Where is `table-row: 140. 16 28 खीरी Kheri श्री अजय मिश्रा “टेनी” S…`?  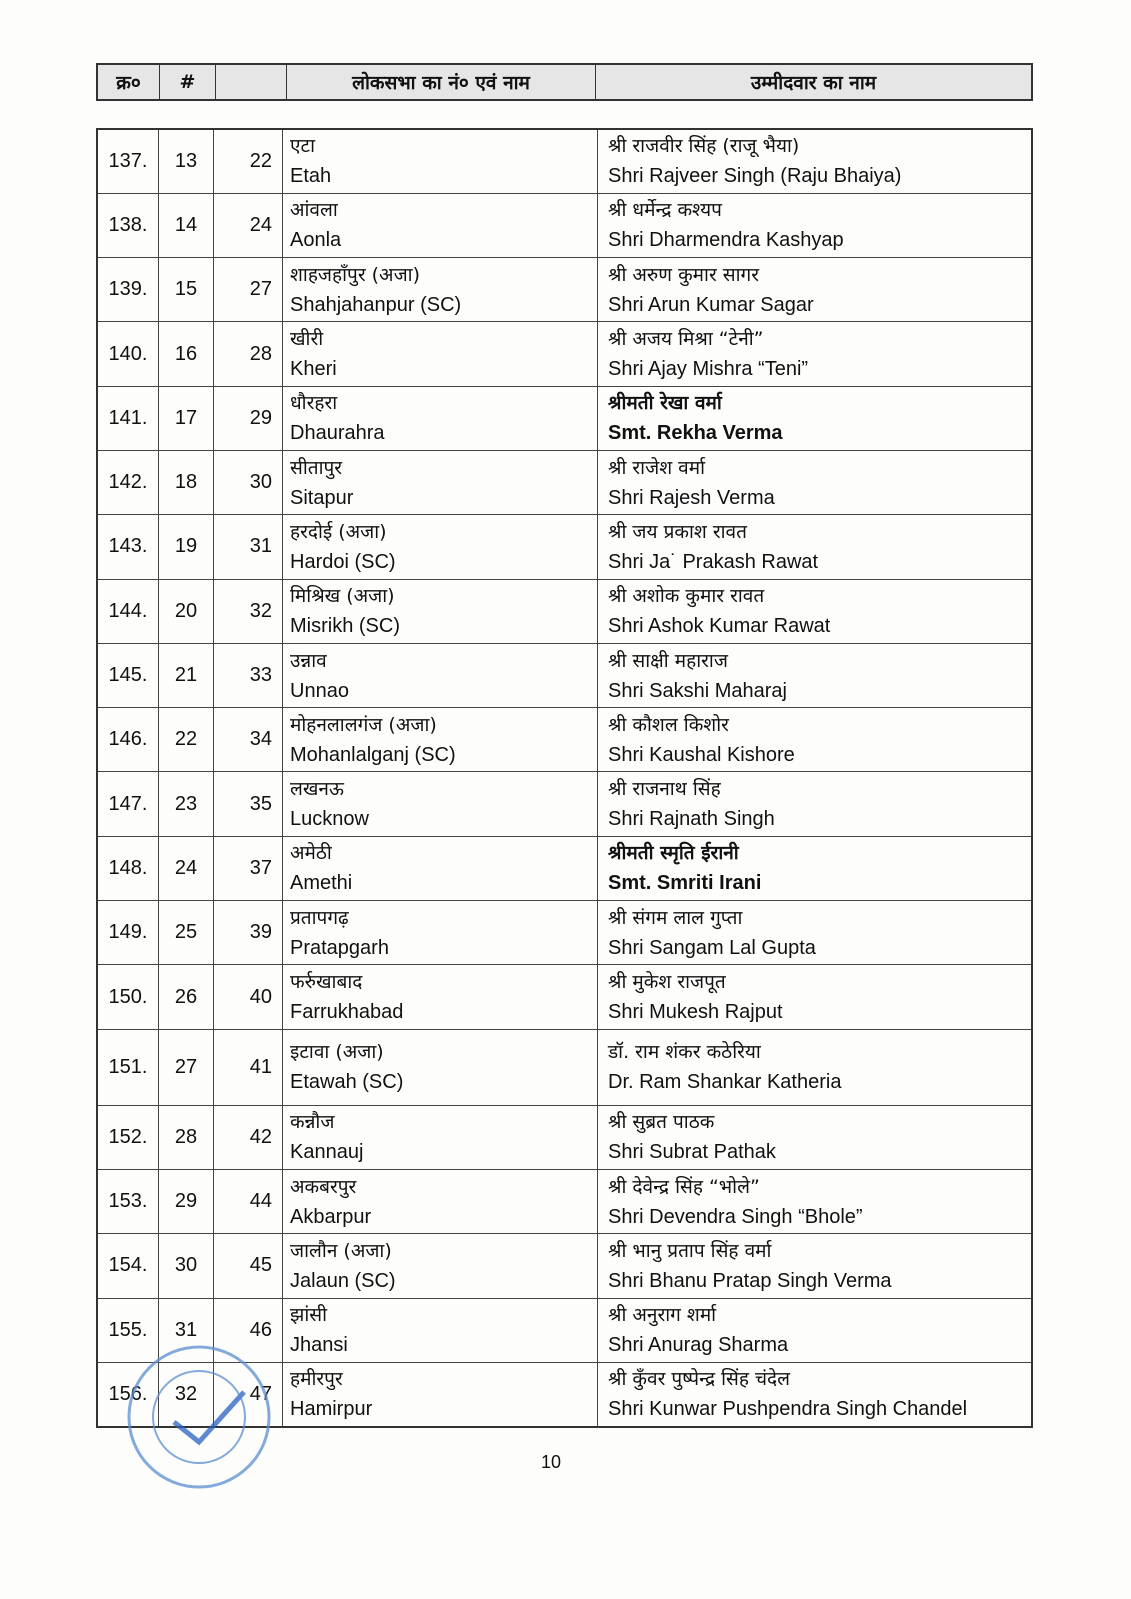 table-row: 140. 16 28 खीरी Kheri श्री अजय मिश्रा “टेनी” S… is located at coordinates (564, 354).